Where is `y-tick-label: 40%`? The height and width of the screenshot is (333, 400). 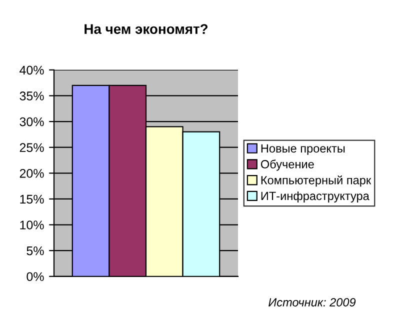 y-tick-label: 40% is located at coordinates (32, 70).